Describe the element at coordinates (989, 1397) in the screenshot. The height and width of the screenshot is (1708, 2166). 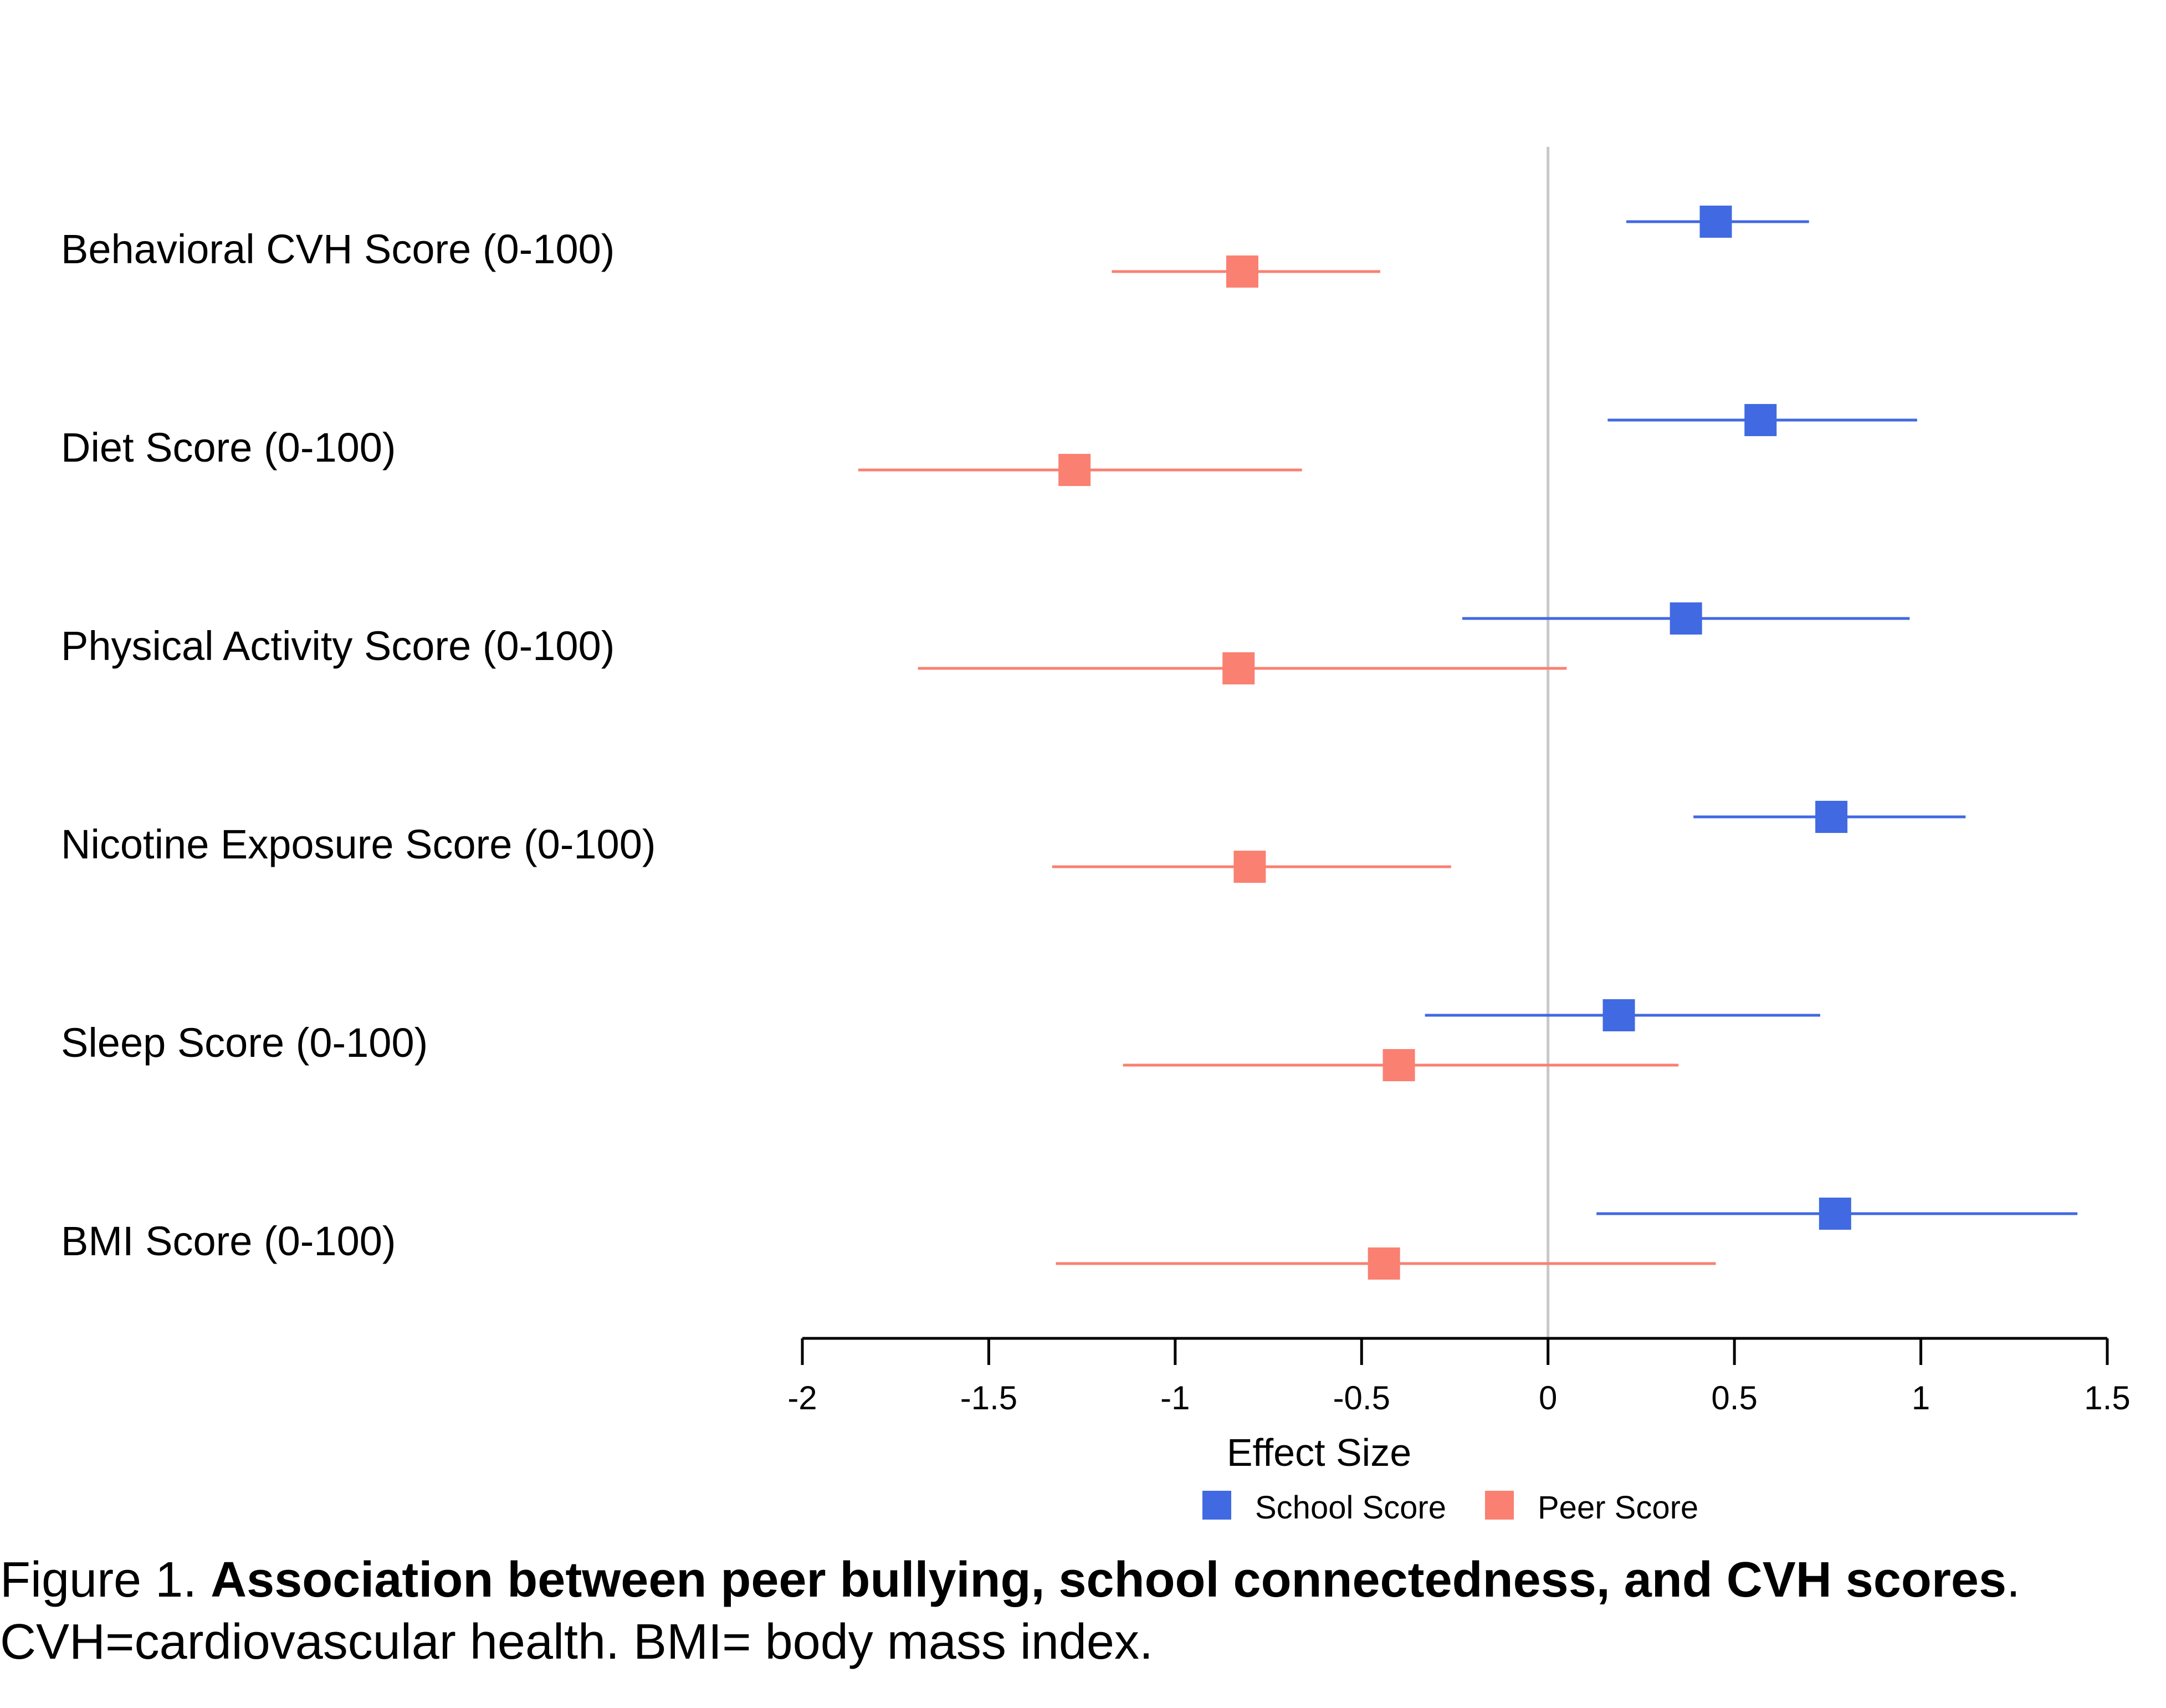
I see `x-tick-label: -1.5` at that location.